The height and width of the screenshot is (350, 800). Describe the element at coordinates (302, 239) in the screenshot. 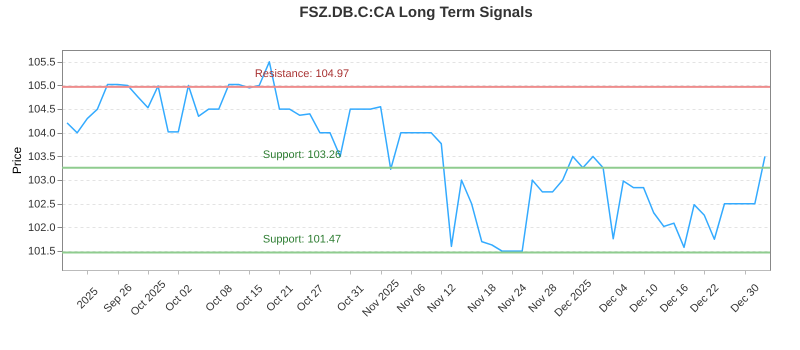

I see `ref-line-label: Support: 101.47` at that location.